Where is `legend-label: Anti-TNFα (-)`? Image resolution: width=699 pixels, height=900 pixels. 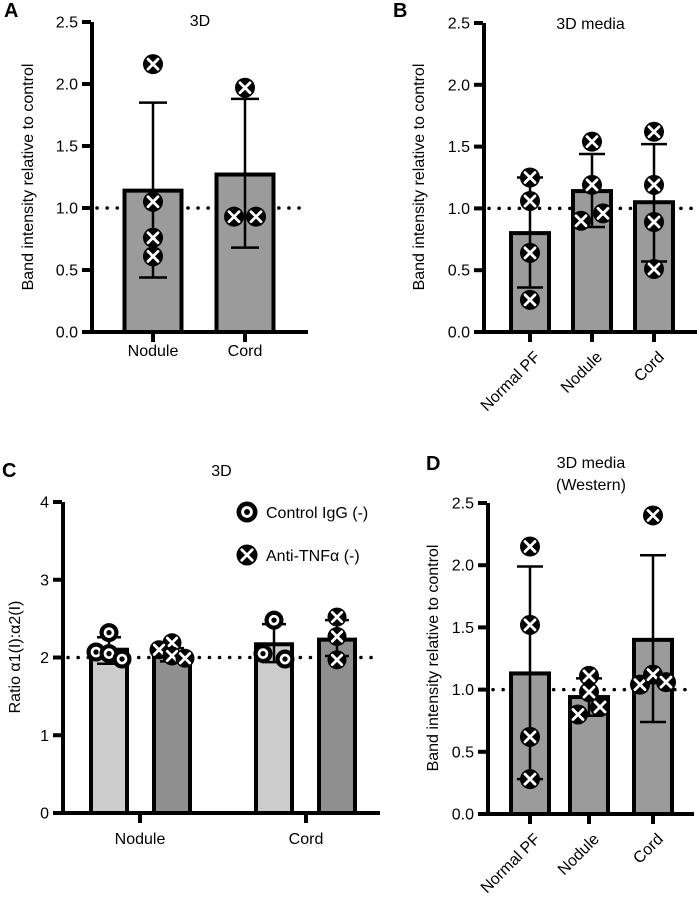
legend-label: Anti-TNFα (-) is located at coordinates (313, 556).